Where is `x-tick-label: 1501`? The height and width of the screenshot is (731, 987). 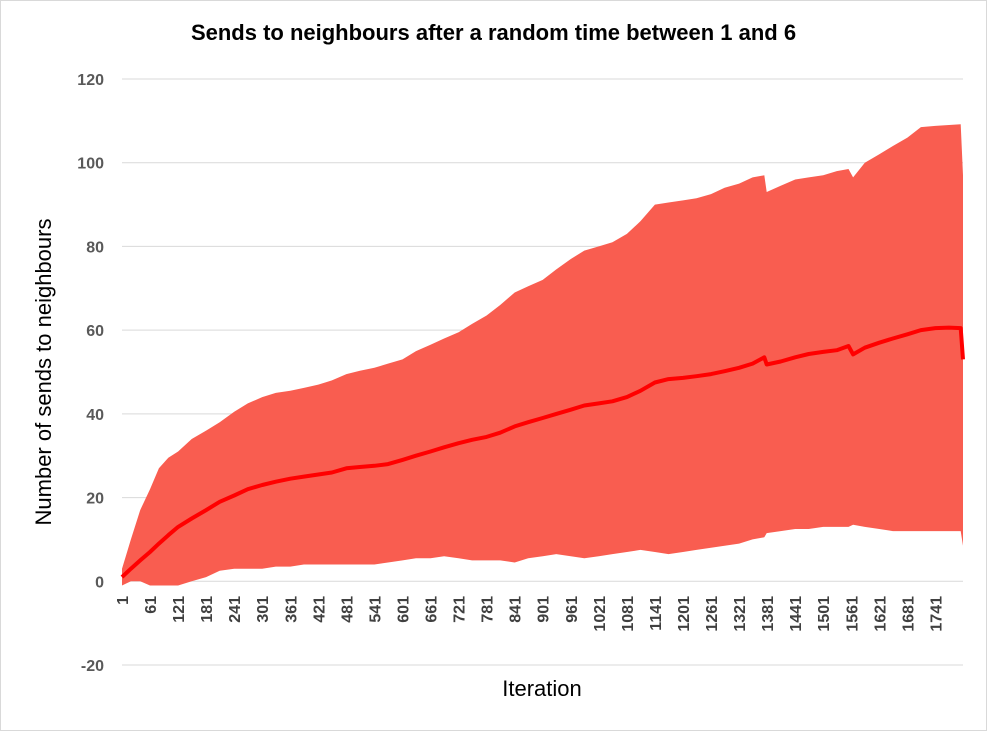 x-tick-label: 1501 is located at coordinates (824, 614).